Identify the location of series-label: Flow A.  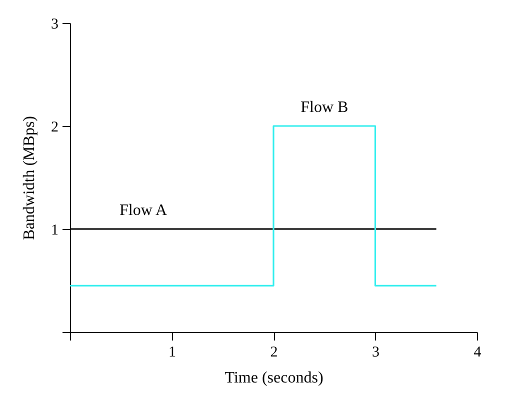
(143, 210).